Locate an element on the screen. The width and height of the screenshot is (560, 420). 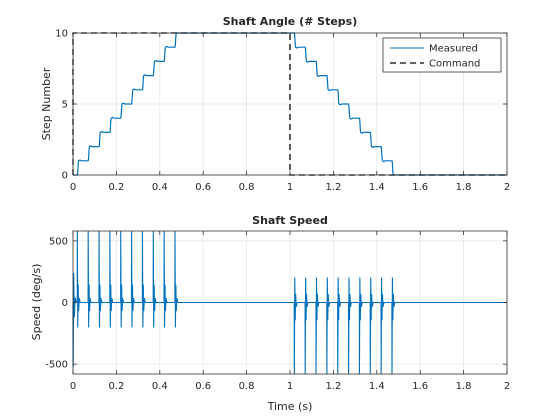
speed-x-tick-label: 0.8 is located at coordinates (247, 386).